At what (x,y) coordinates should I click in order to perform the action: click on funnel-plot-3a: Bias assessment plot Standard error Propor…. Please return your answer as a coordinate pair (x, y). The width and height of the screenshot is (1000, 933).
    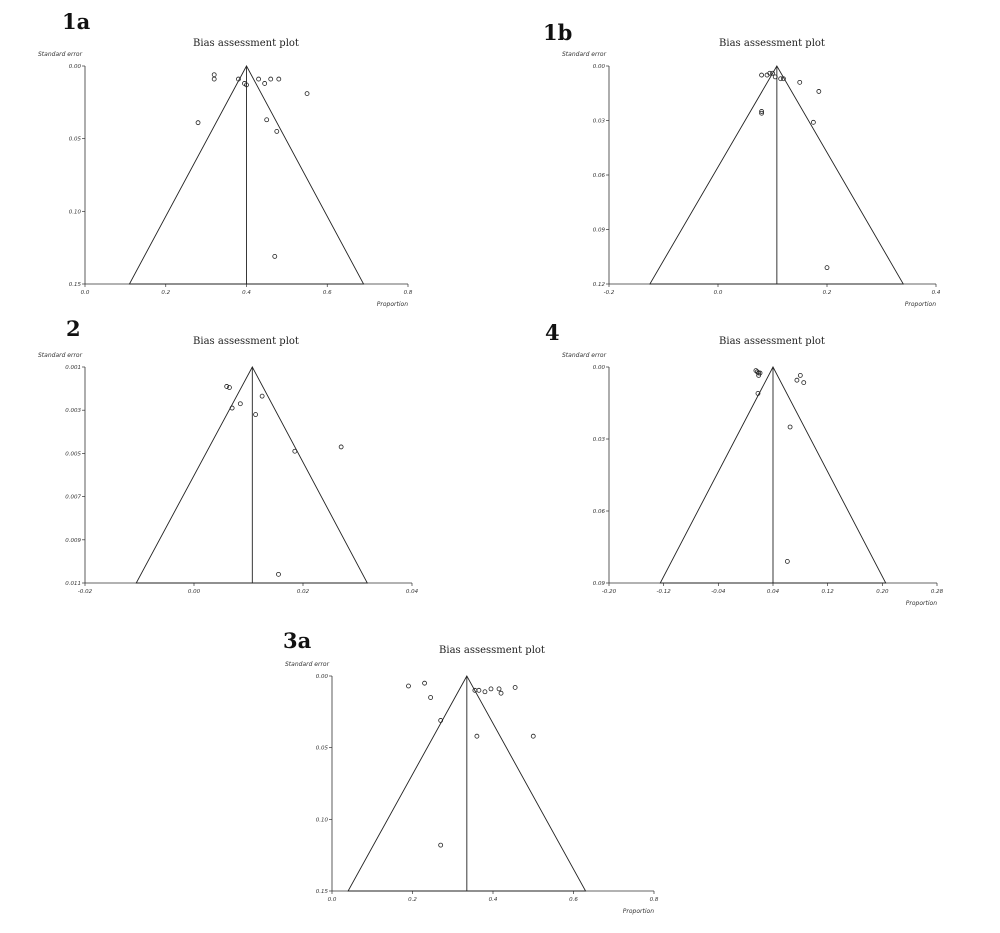
    Looking at the image, I should click on (472, 780).